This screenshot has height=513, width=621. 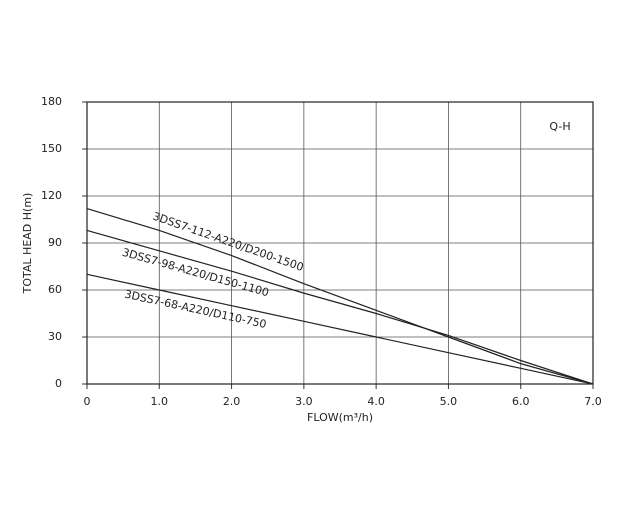 What do you see at coordinates (160, 401) in the screenshot?
I see `x-tick-label: 1.0` at bounding box center [160, 401].